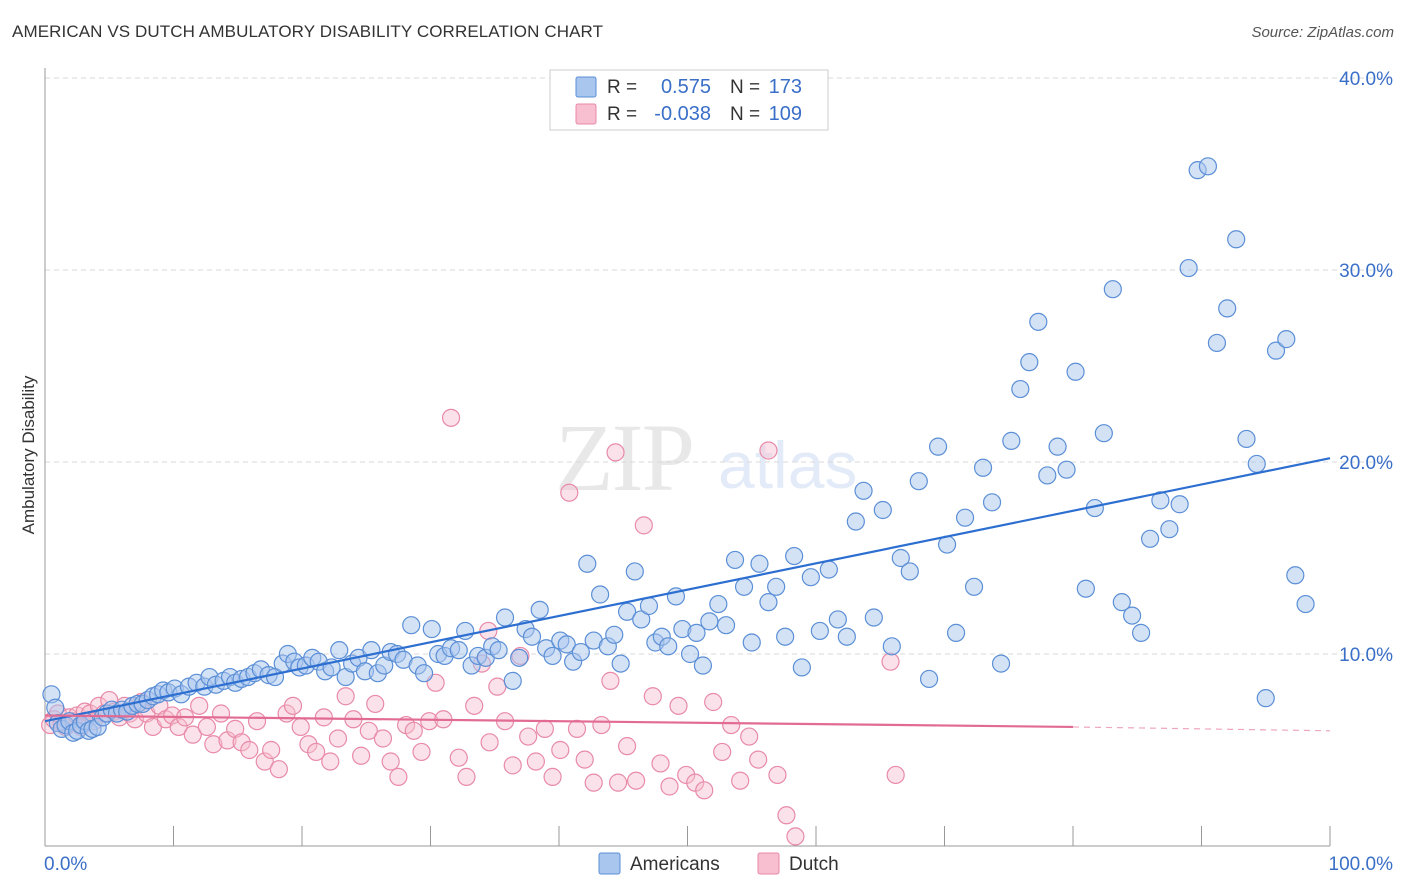 This screenshot has height=892, width=1406. What do you see at coordinates (1366, 271) in the screenshot?
I see `y-tick-label: 30.0%` at bounding box center [1366, 271].